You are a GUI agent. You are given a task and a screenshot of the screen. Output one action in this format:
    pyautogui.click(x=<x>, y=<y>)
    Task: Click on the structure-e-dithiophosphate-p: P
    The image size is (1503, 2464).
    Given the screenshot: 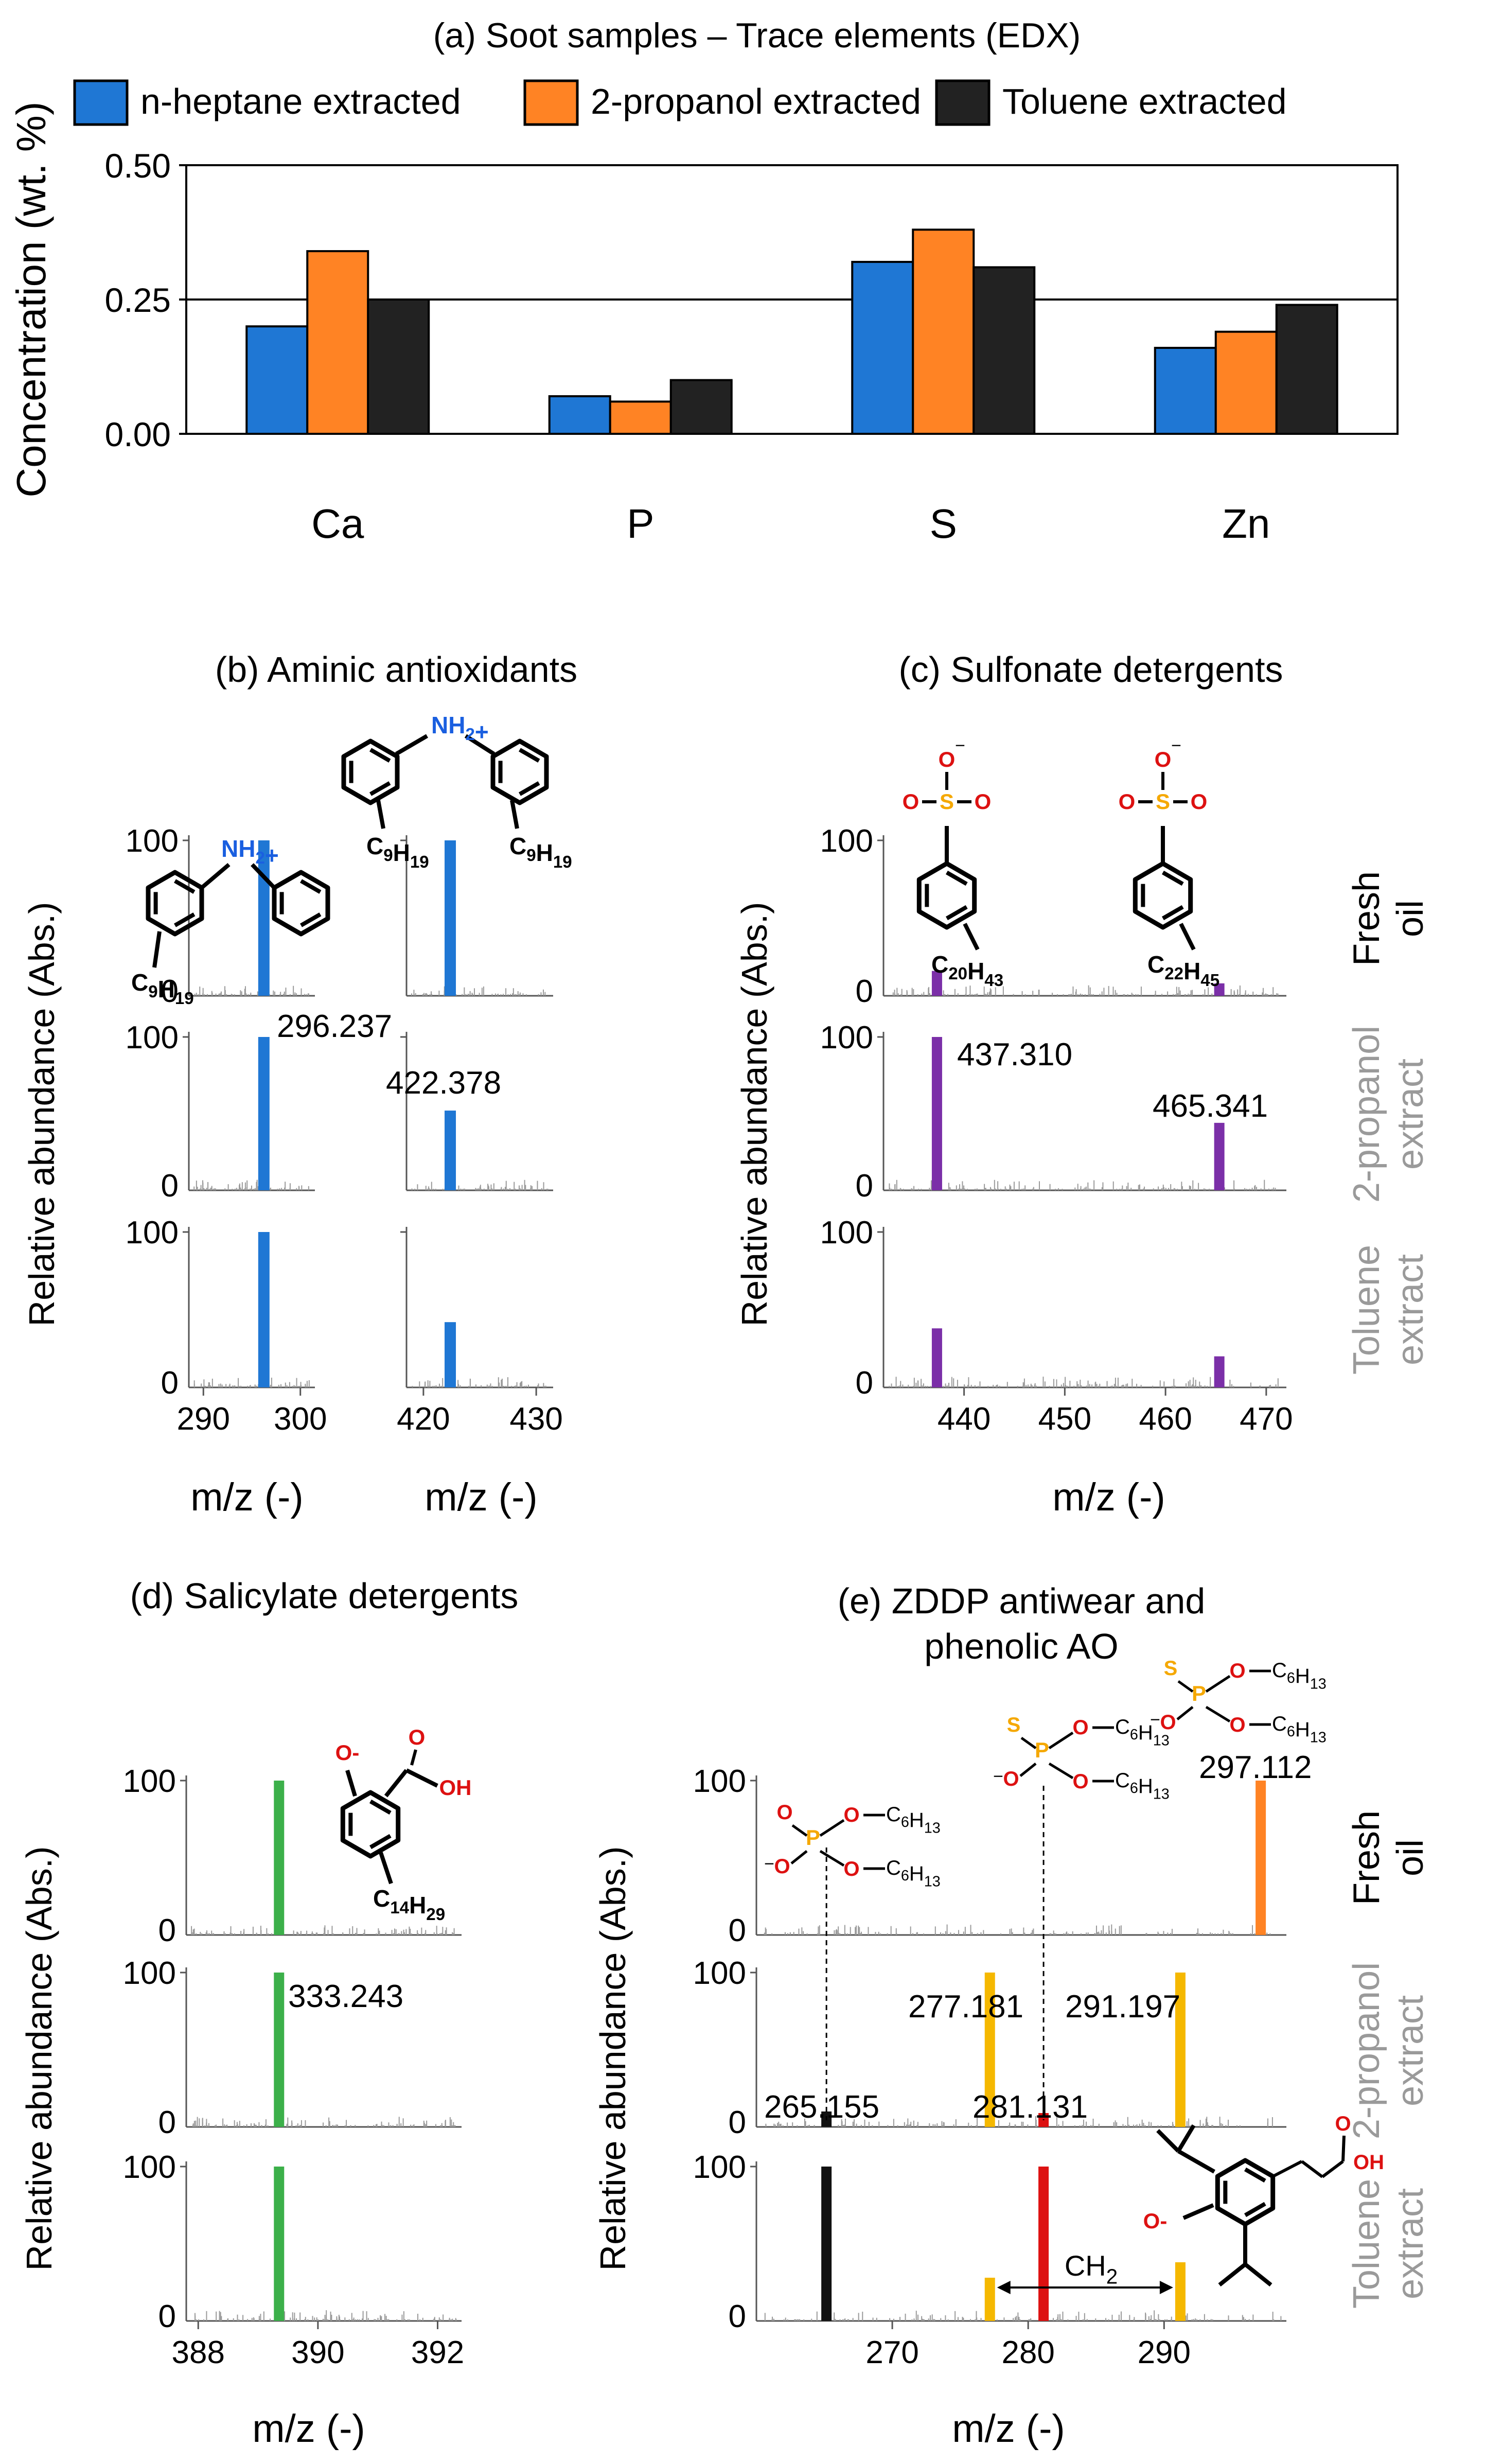 What is the action you would take?
    pyautogui.click(x=1199, y=1693)
    